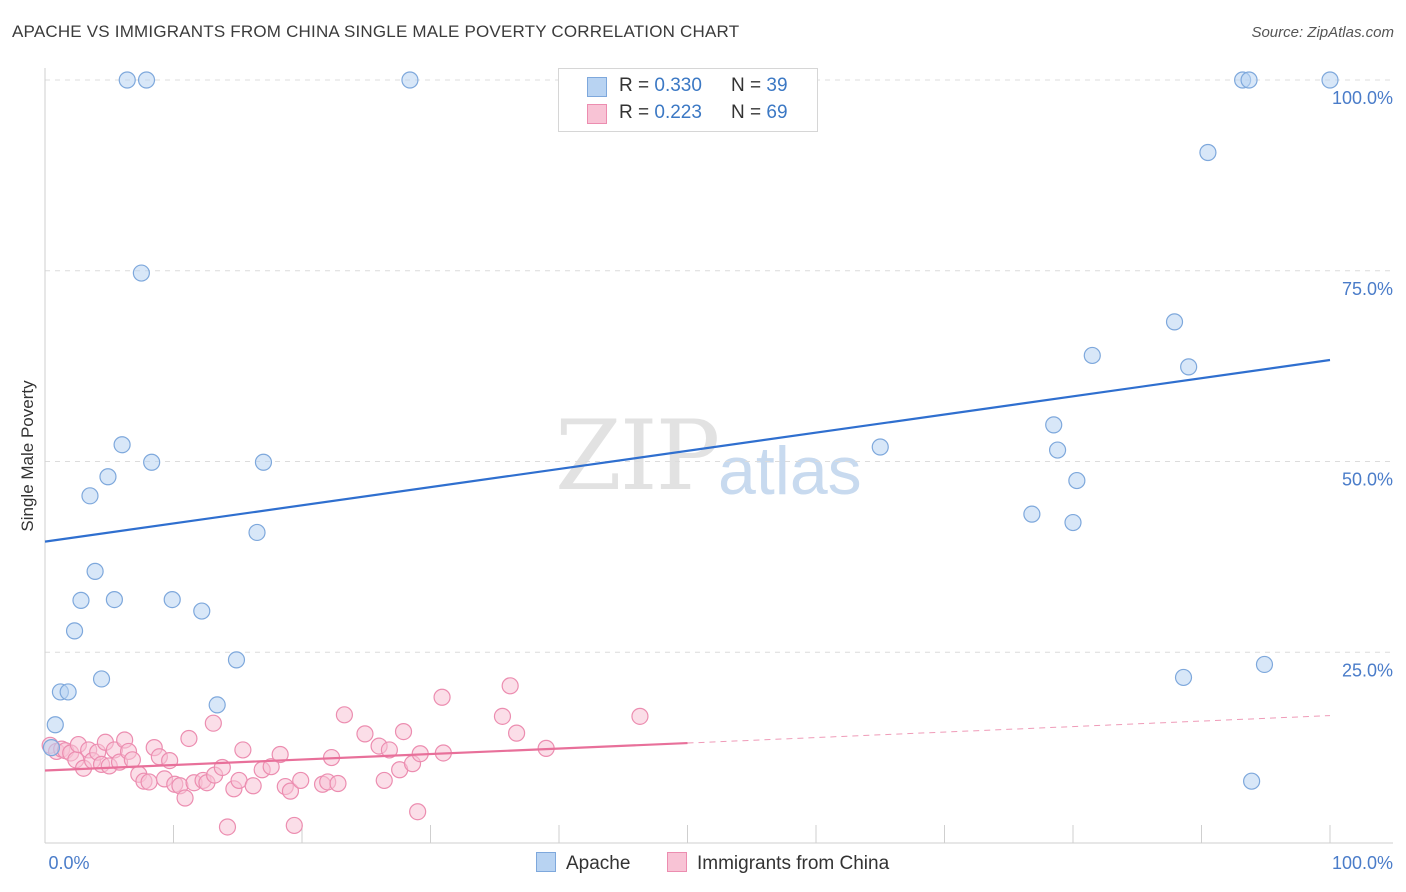 This screenshot has width=1406, height=892. I want to click on bottom-legend-china-label: Immigrants from China, so click(793, 863).